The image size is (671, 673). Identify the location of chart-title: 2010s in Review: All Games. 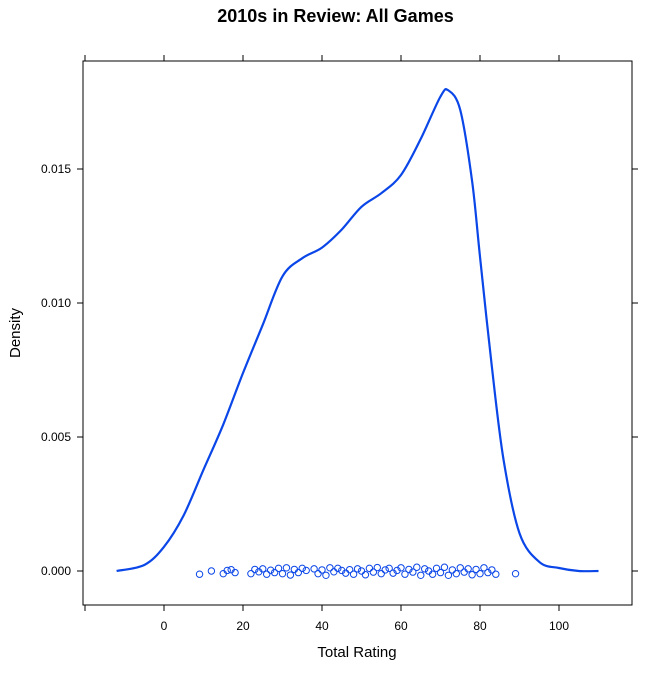
(335, 16).